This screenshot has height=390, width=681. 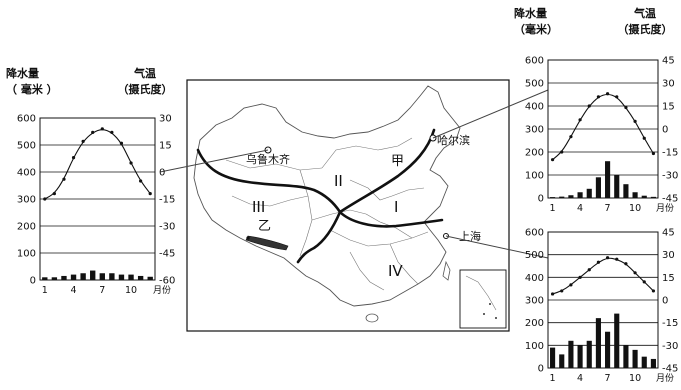 What do you see at coordinates (453, 140) in the screenshot?
I see `label-harbin: 哈尔滨` at bounding box center [453, 140].